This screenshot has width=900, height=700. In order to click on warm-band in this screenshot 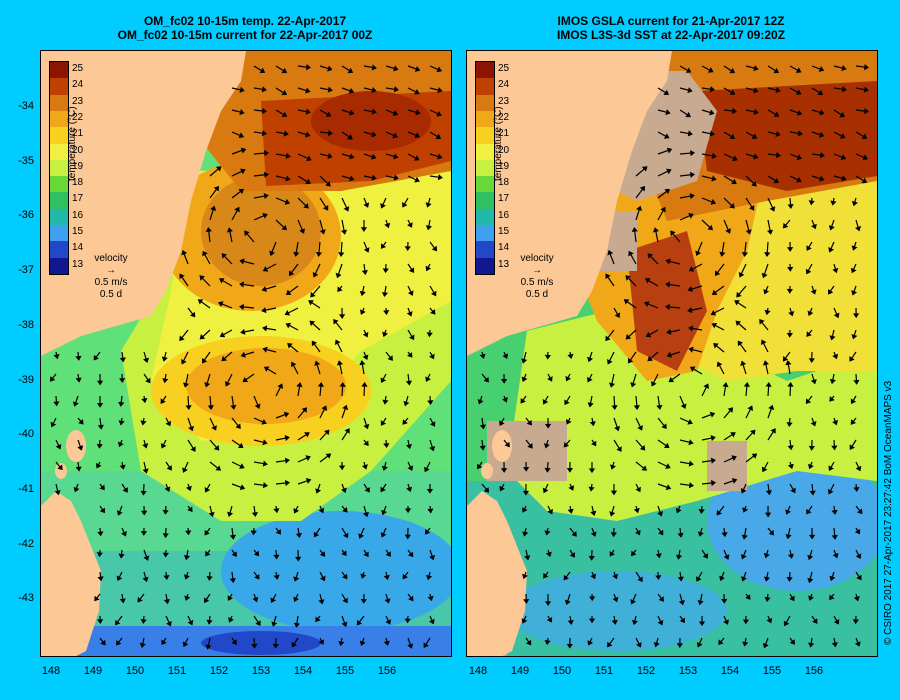, I will do `click(692, 406)`.